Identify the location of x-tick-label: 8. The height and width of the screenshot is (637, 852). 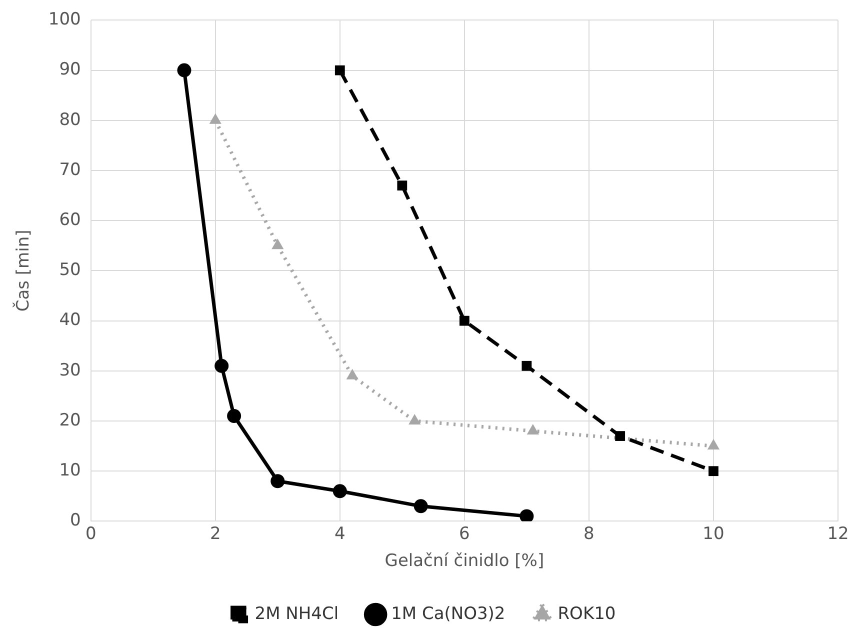
(589, 534).